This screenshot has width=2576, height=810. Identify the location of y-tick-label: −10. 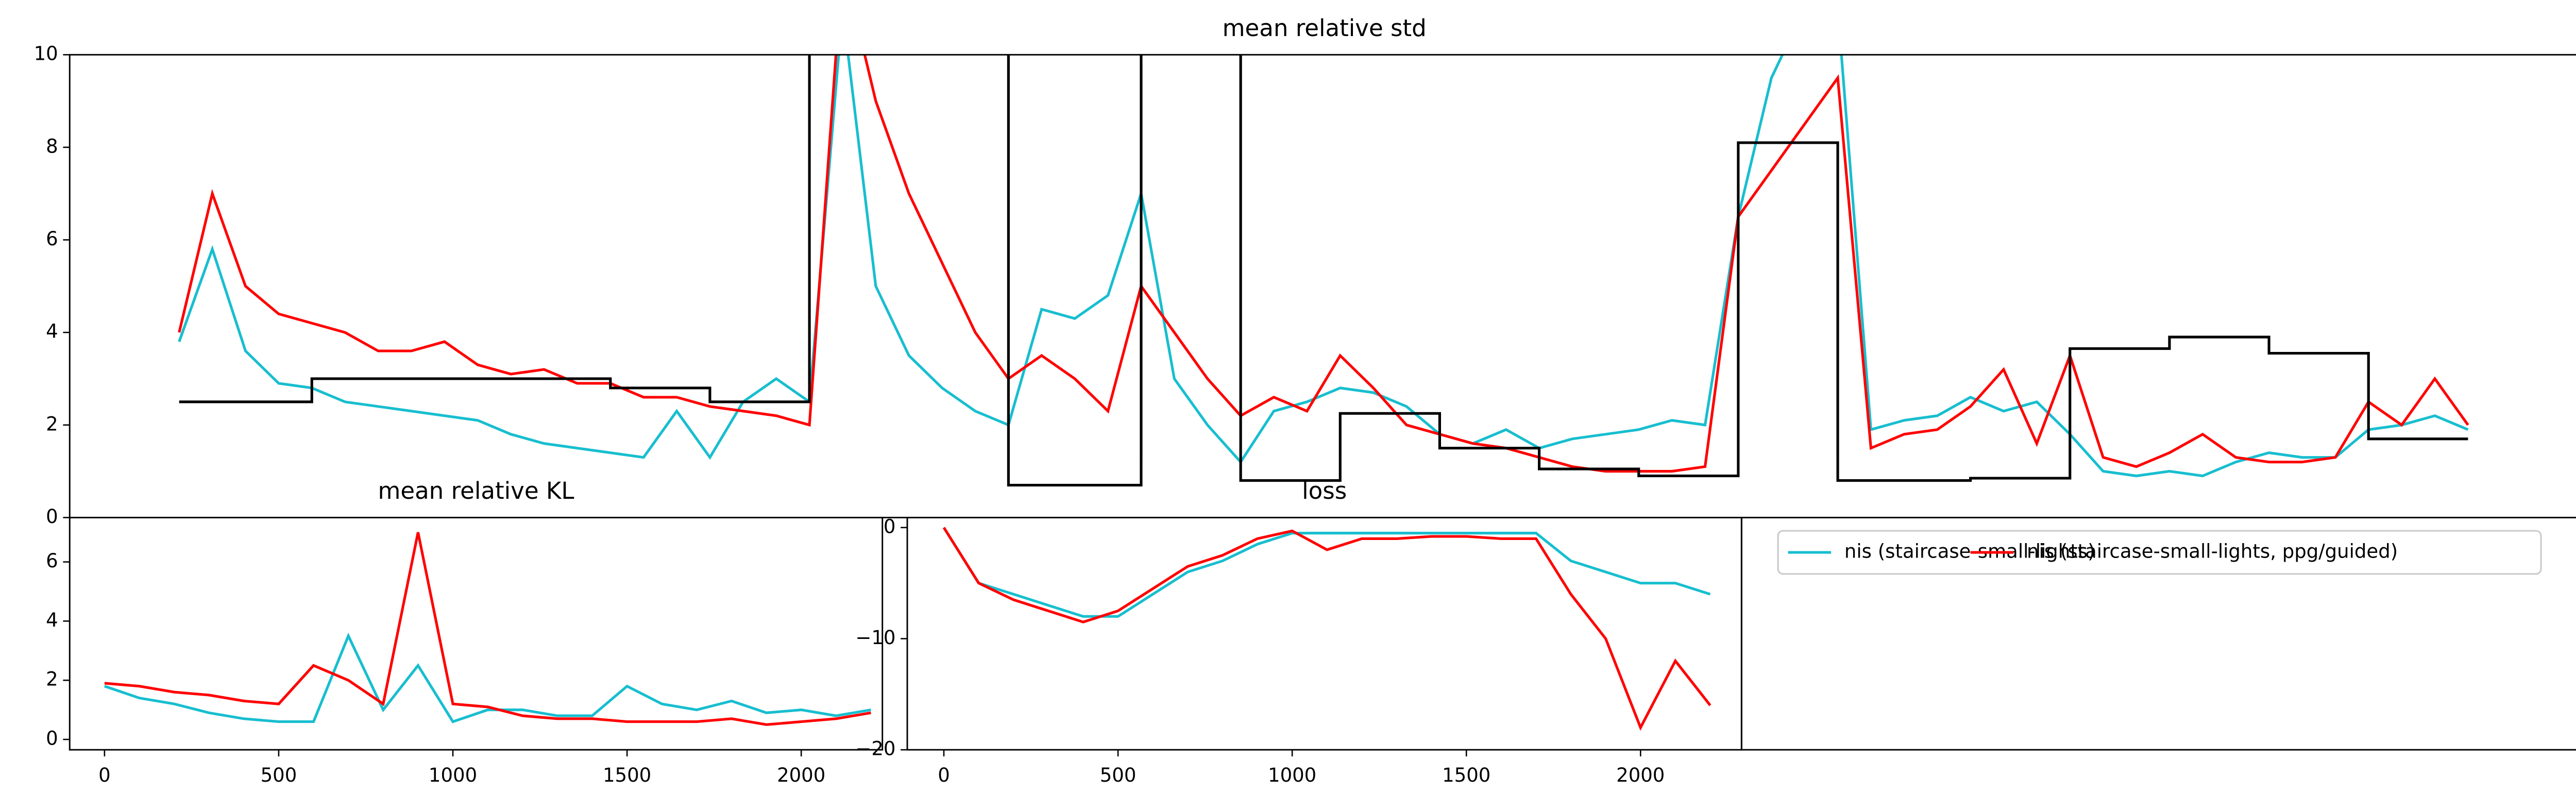
(875, 638).